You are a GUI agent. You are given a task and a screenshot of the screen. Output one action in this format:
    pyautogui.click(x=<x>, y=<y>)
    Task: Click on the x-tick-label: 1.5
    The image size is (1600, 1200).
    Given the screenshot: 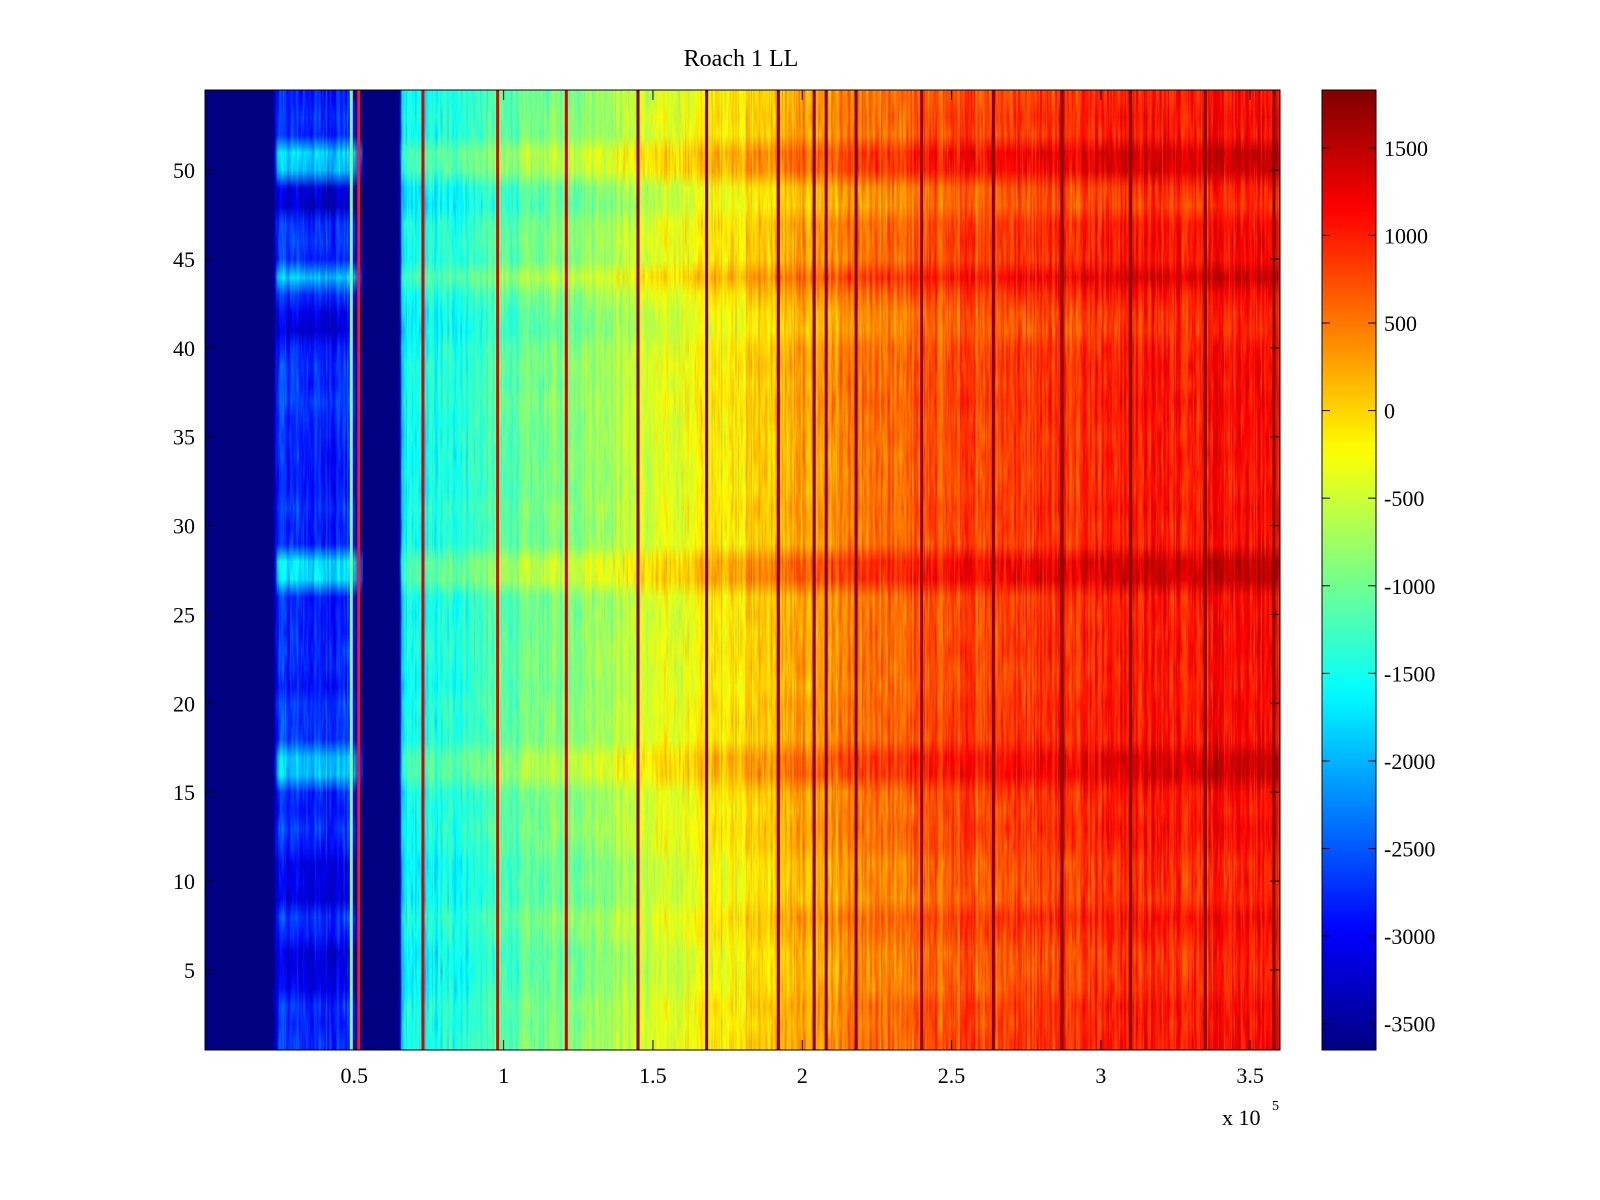 What is the action you would take?
    pyautogui.click(x=653, y=1075)
    